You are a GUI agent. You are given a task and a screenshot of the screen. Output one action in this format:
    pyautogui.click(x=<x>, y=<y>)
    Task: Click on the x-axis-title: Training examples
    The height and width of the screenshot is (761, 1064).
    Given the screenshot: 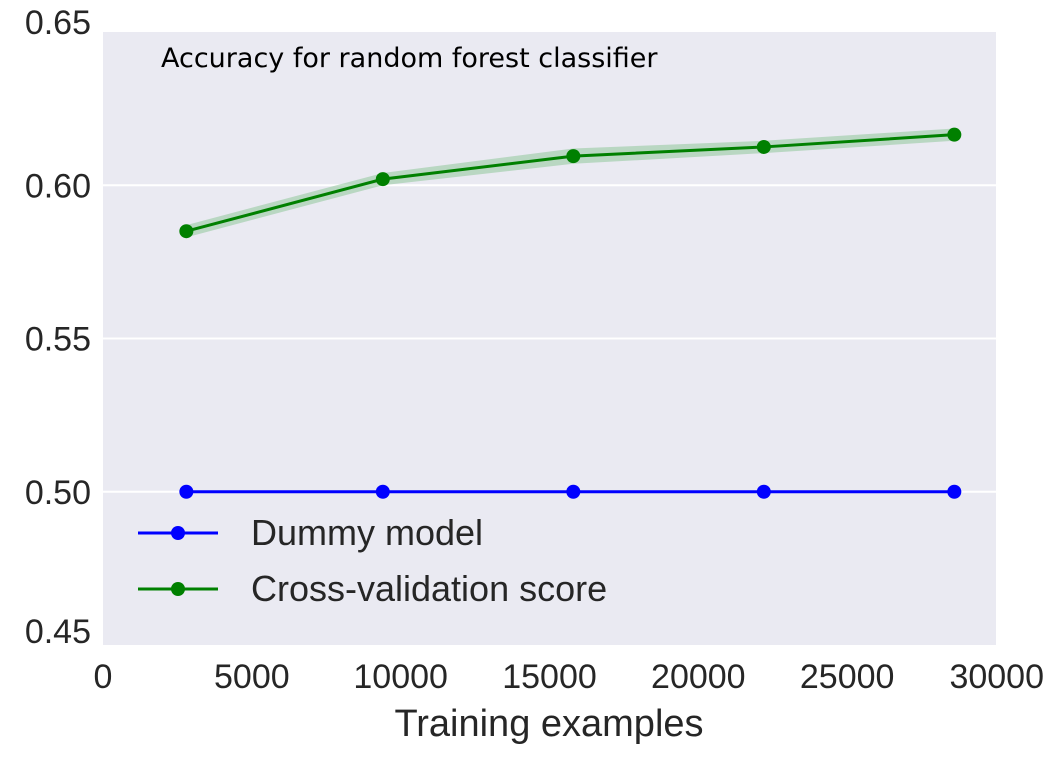 What is the action you would take?
    pyautogui.click(x=548, y=724)
    